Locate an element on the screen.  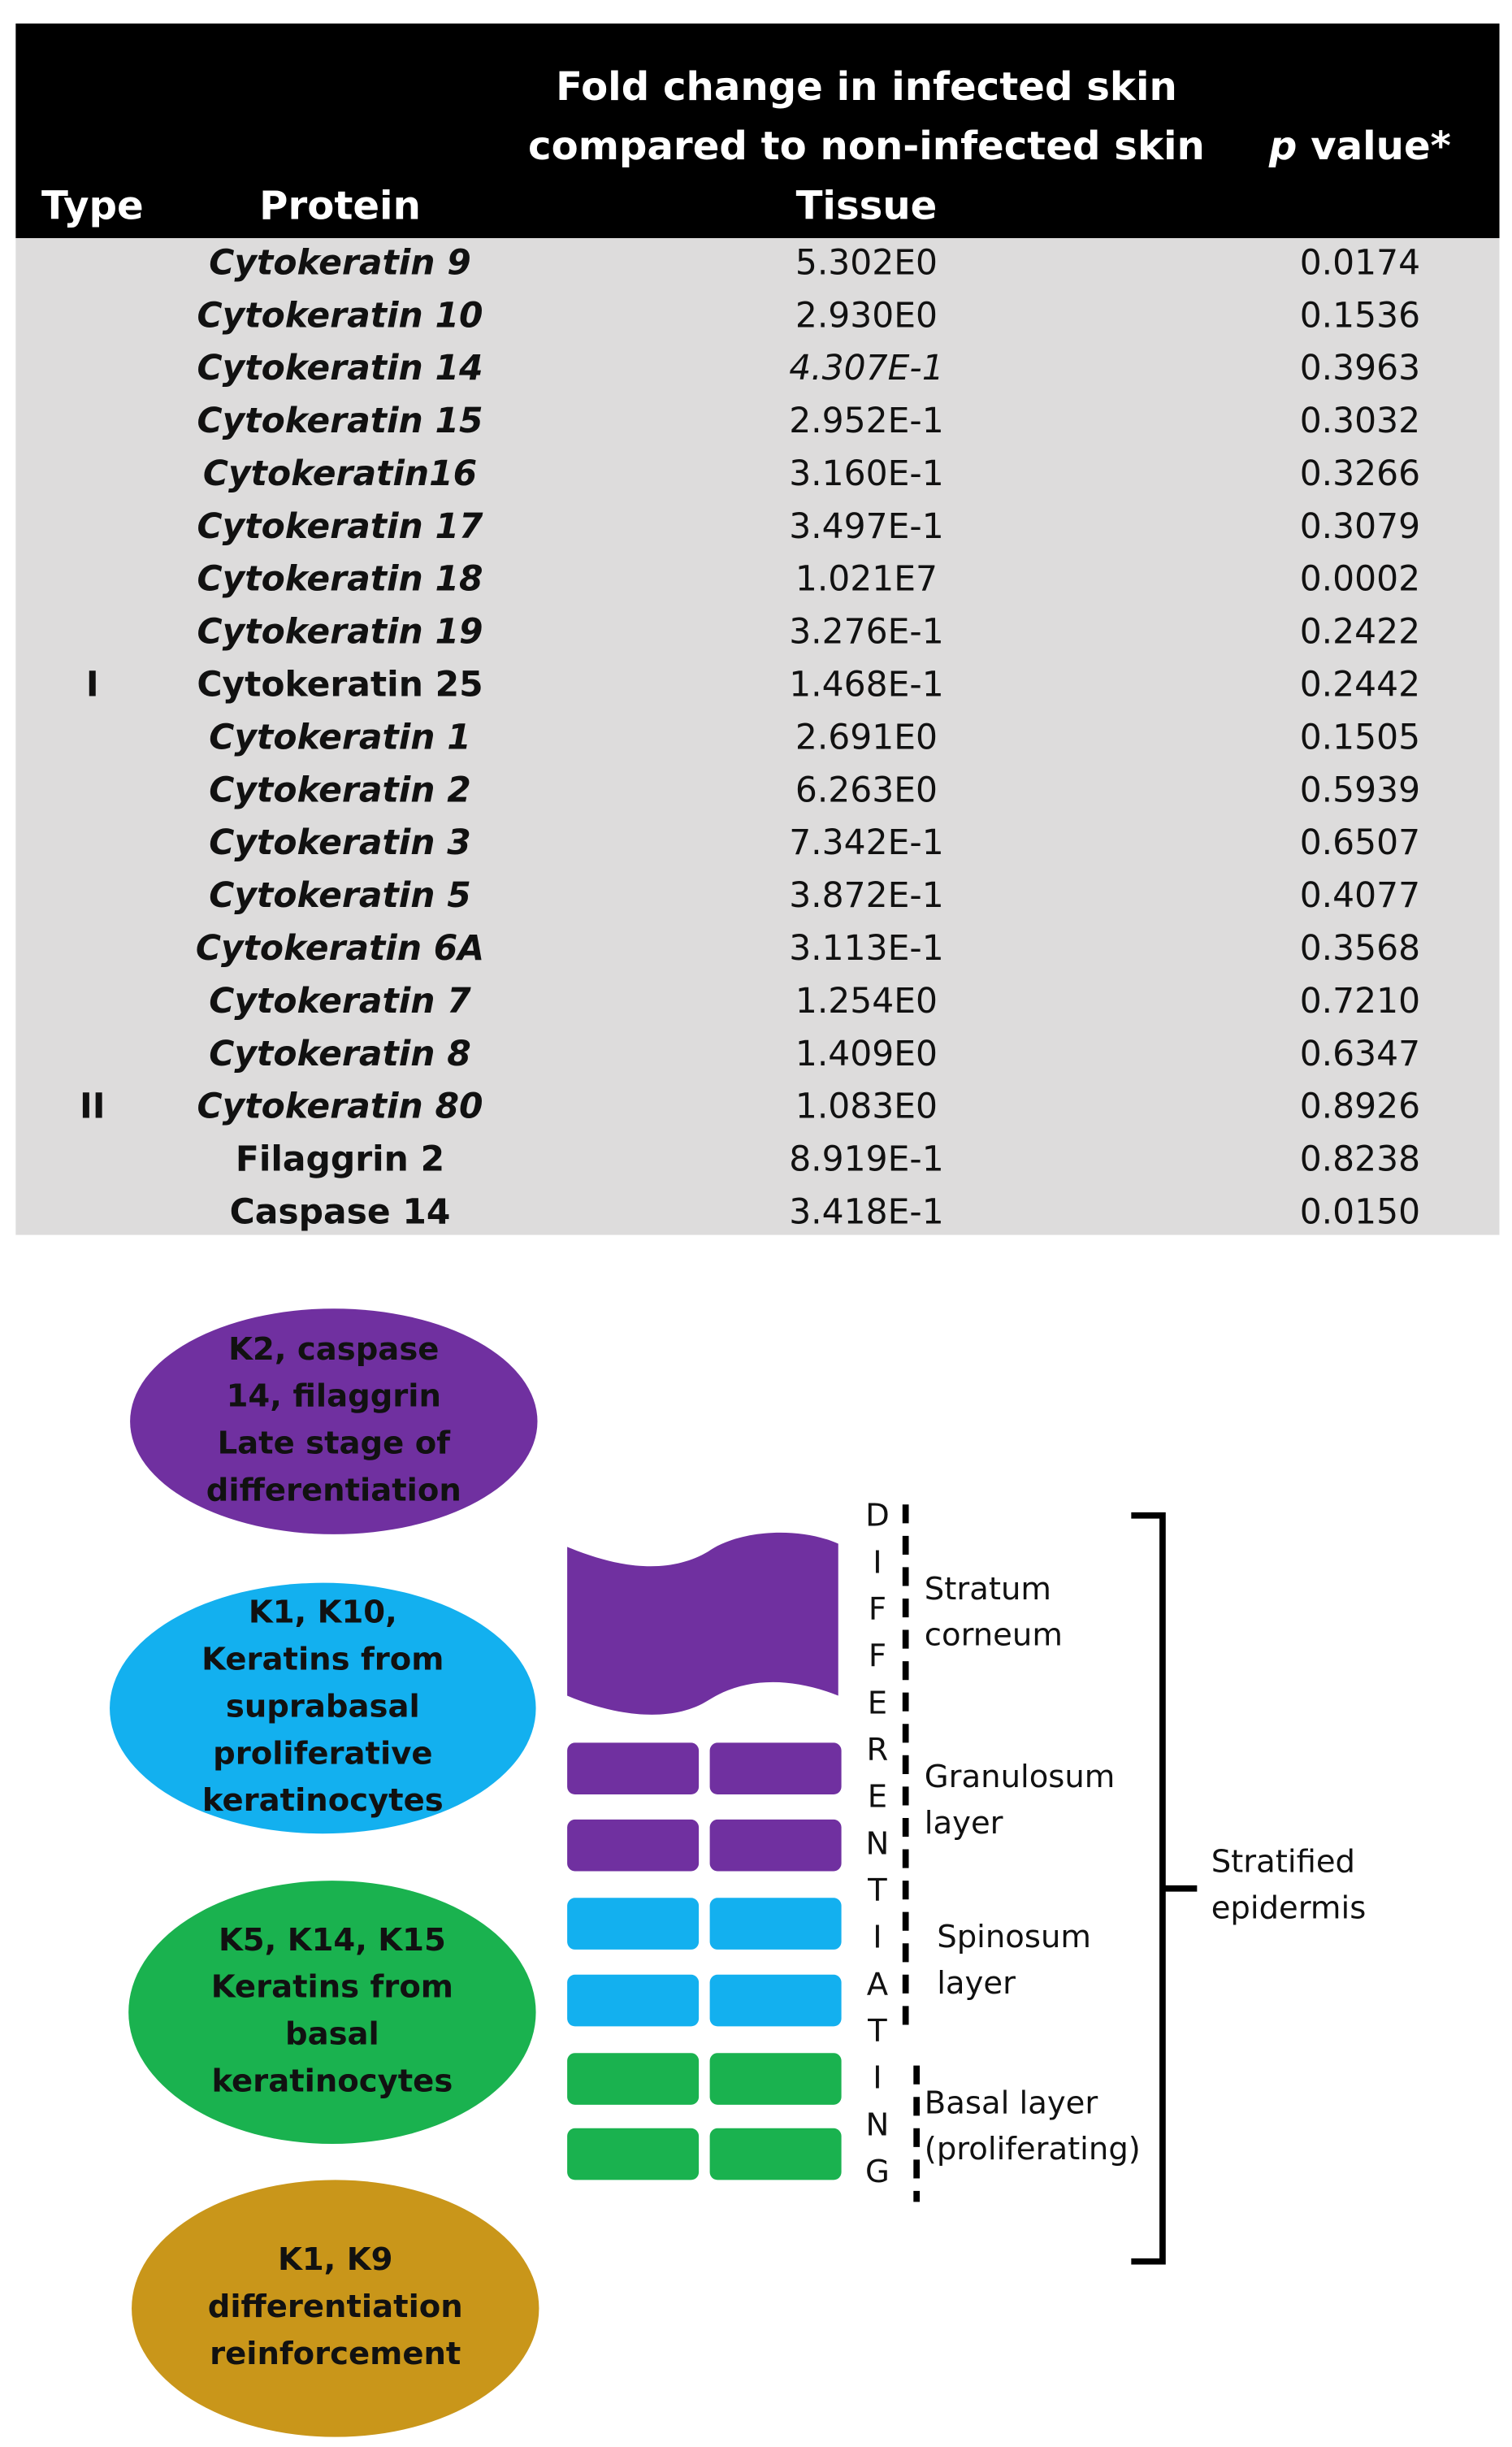
protein-cell: Cytokeratin 15 is located at coordinates (340, 421).